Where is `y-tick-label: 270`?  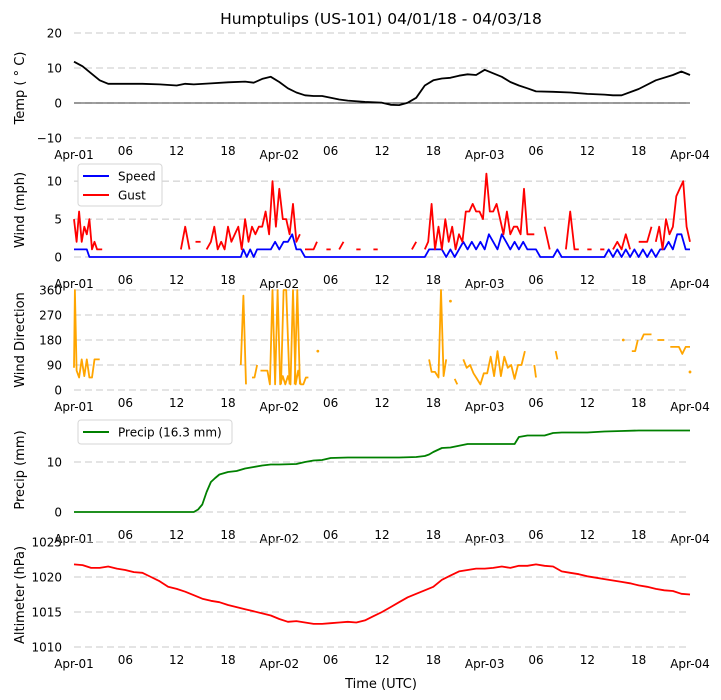 y-tick-label: 270 is located at coordinates (50, 316).